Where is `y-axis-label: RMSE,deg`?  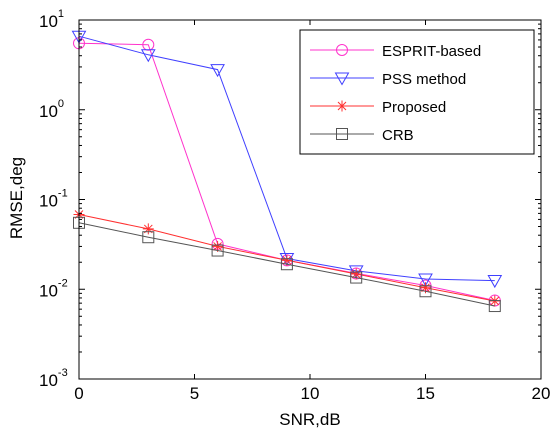
y-axis-label: RMSE,deg is located at coordinates (16, 198).